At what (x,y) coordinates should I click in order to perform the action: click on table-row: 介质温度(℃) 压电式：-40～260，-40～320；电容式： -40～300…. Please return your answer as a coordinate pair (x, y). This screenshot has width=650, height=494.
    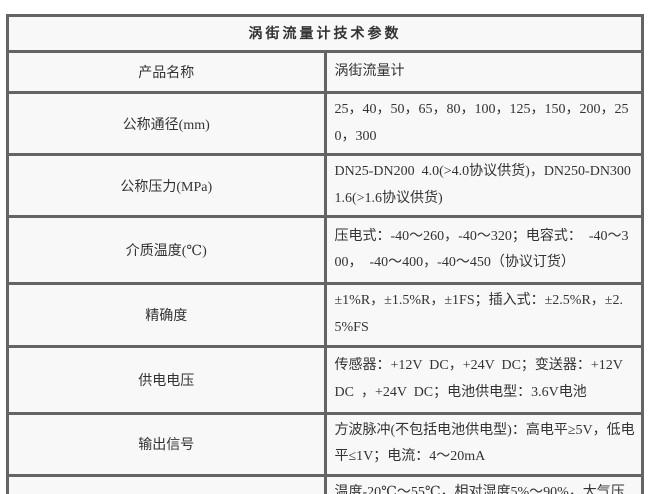
    Looking at the image, I should click on (325, 250).